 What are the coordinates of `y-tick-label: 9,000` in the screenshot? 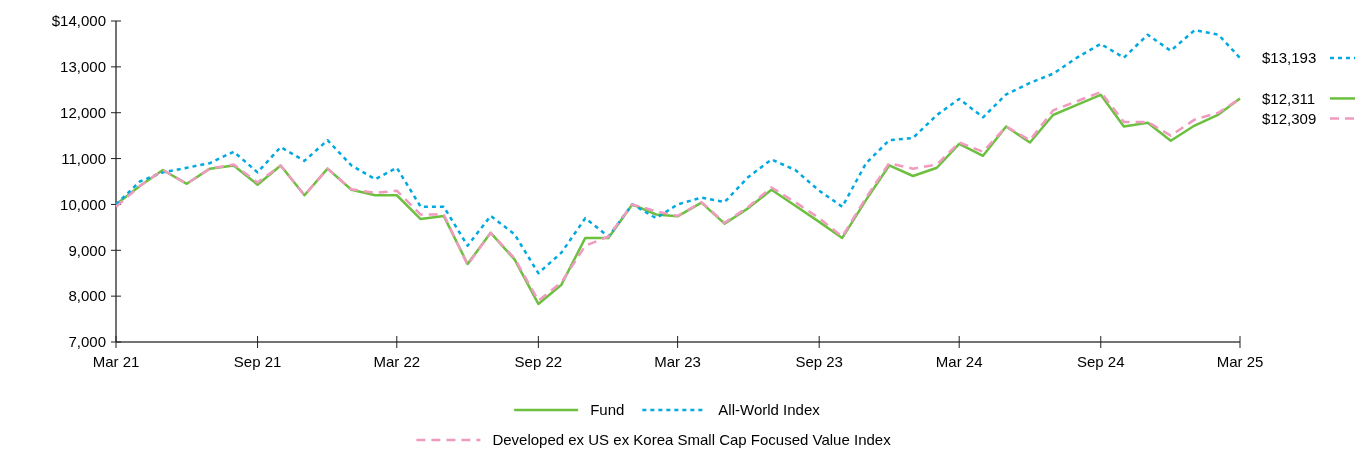 It's located at (87, 250).